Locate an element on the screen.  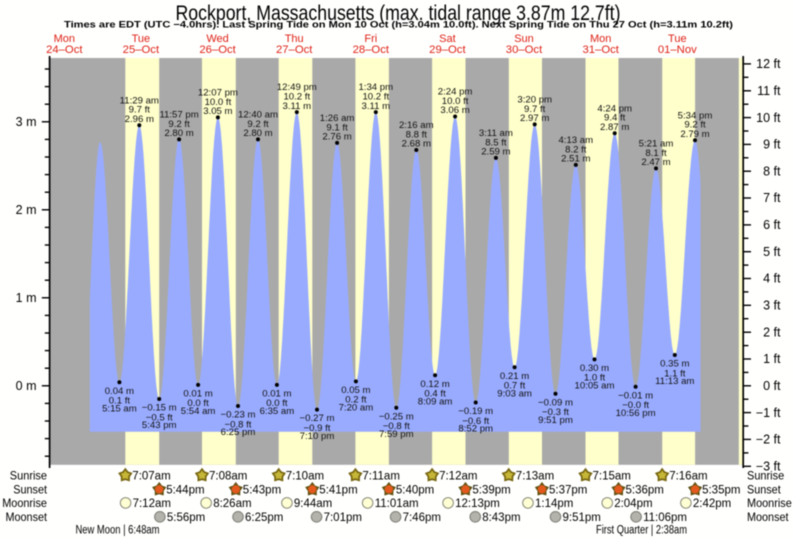
svg-text: 10 ft is located at coordinates (768, 118).